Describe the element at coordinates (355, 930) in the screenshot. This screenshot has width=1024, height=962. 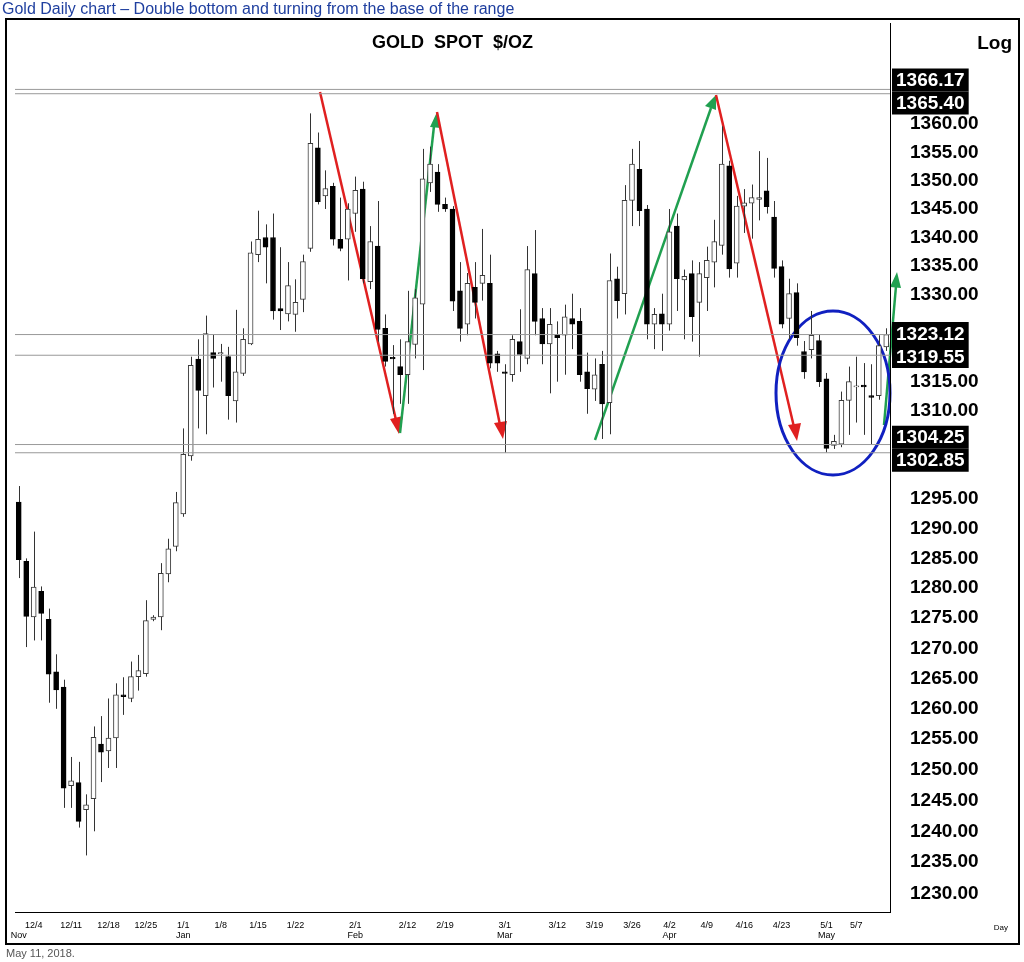
I see `x-tick-label: 2/1 Feb` at that location.